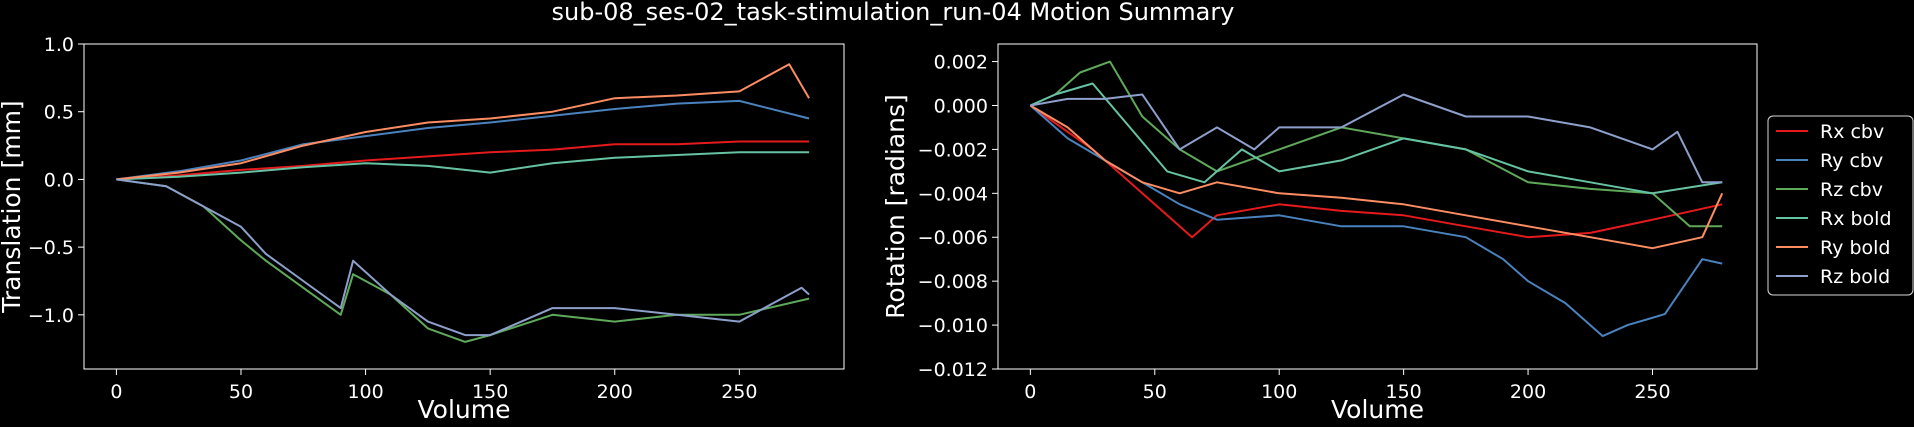  I want to click on legend-label: Ry bold, so click(1855, 248).